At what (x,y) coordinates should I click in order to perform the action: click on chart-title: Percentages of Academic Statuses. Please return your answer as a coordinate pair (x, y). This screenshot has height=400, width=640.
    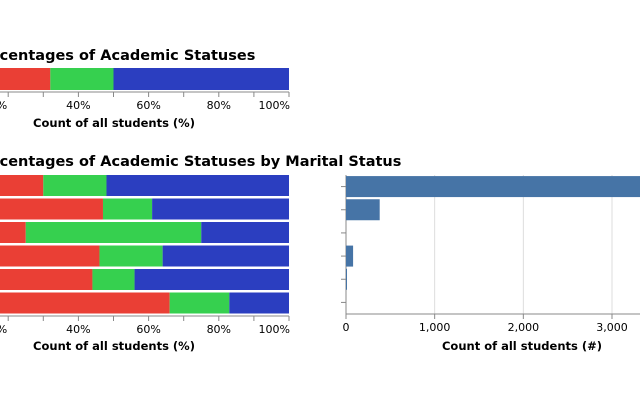
    Looking at the image, I should click on (127, 56).